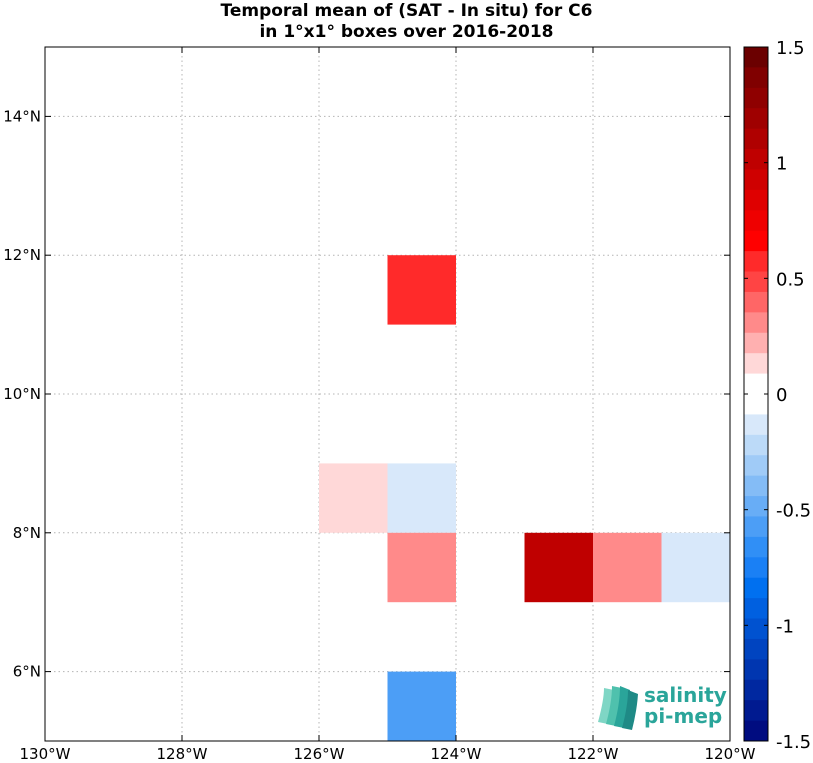 This screenshot has height=763, width=813. I want to click on colorbar-tick-label: 1, so click(781, 164).